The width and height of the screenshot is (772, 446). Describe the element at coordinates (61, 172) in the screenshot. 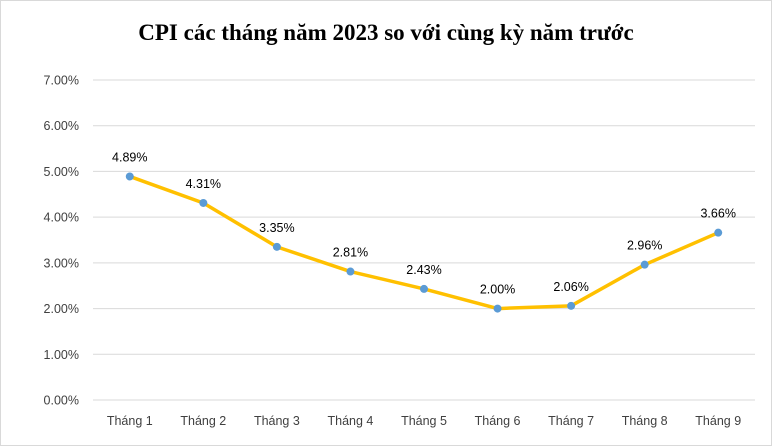

I see `y-tick-label: 5.00%` at that location.